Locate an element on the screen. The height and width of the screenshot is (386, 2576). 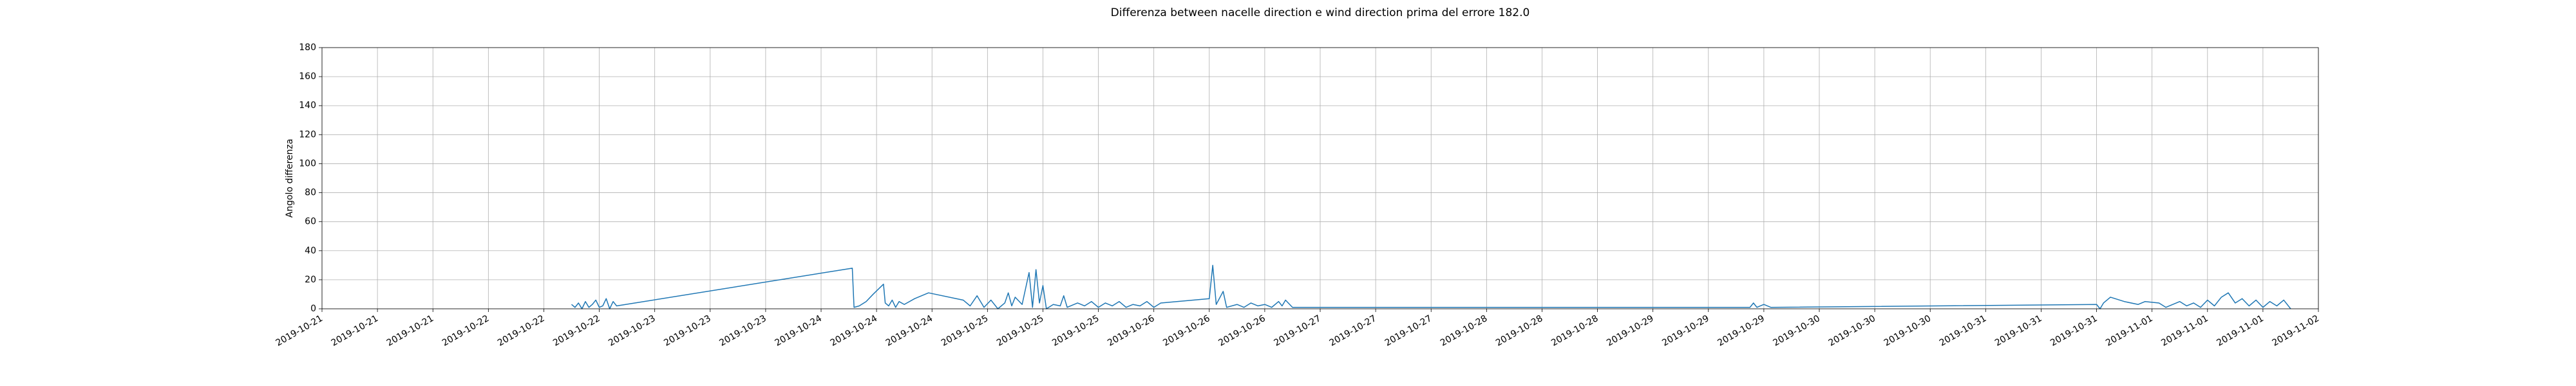
data-line is located at coordinates (1431, 286).